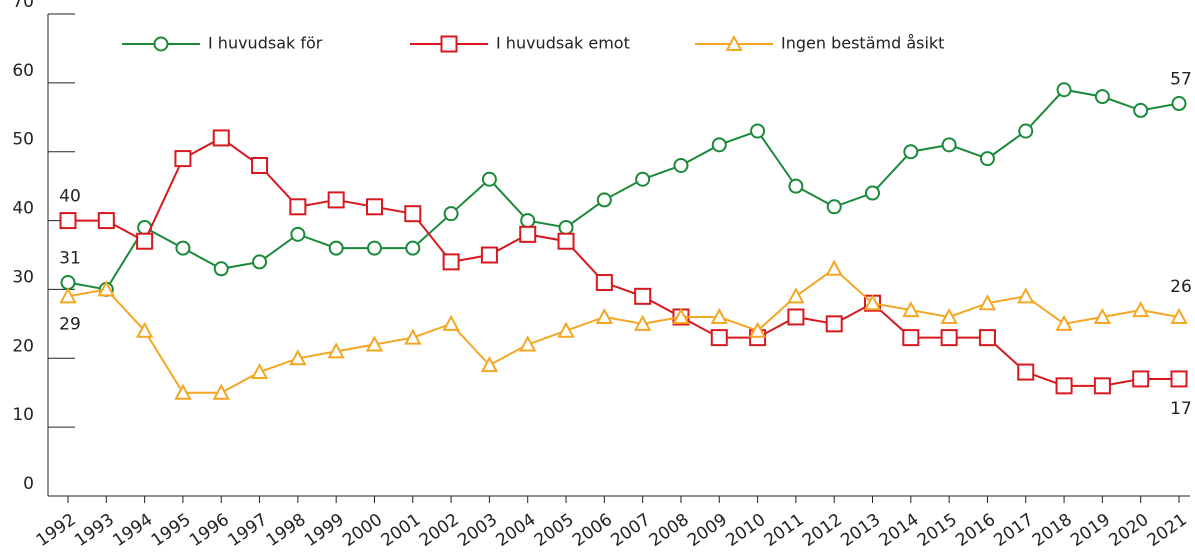  Describe the element at coordinates (56, 530) in the screenshot. I see `x-tick-label: 1992` at that location.